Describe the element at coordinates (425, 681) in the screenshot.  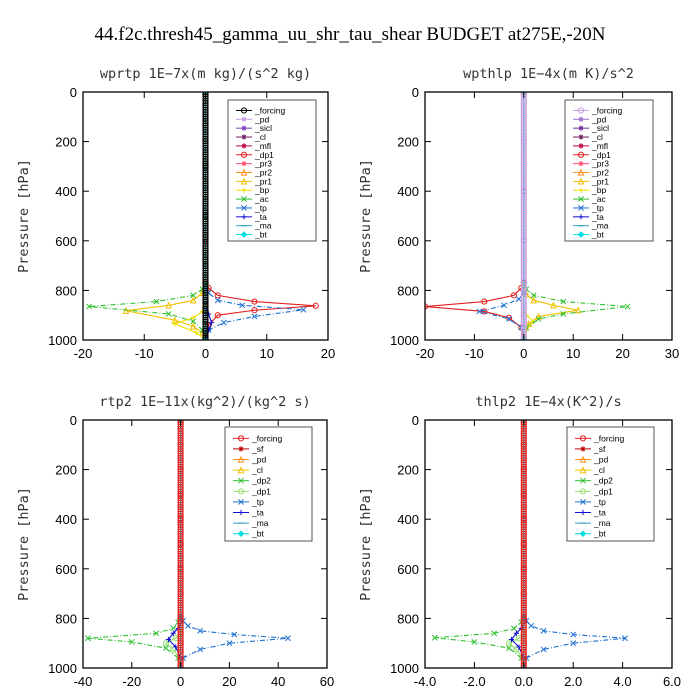
I see `x-tick-label: -4.0` at that location.